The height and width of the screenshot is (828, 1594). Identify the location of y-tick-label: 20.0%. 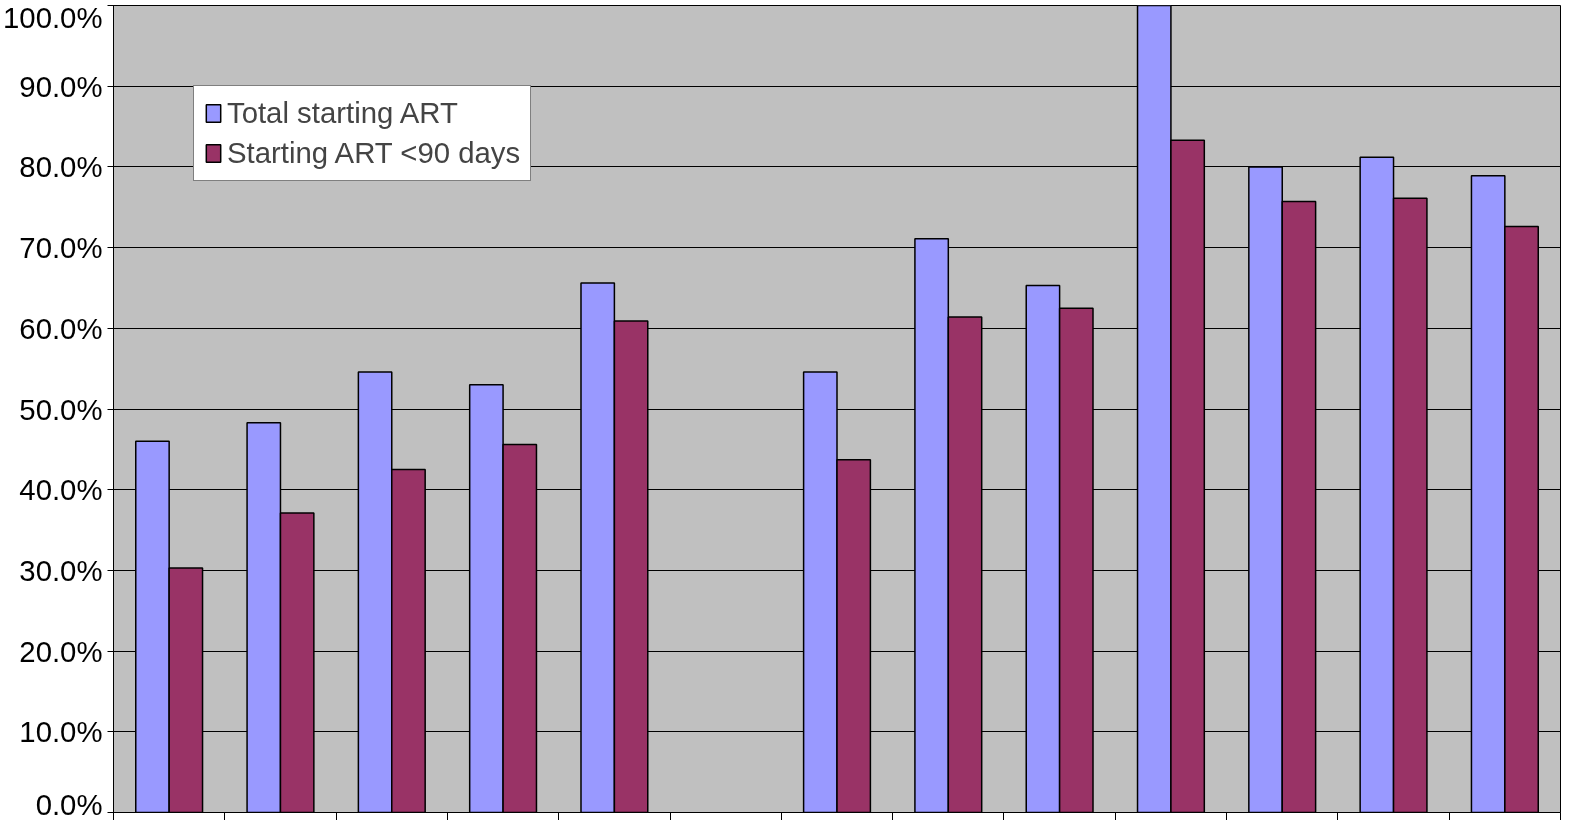
(61, 651).